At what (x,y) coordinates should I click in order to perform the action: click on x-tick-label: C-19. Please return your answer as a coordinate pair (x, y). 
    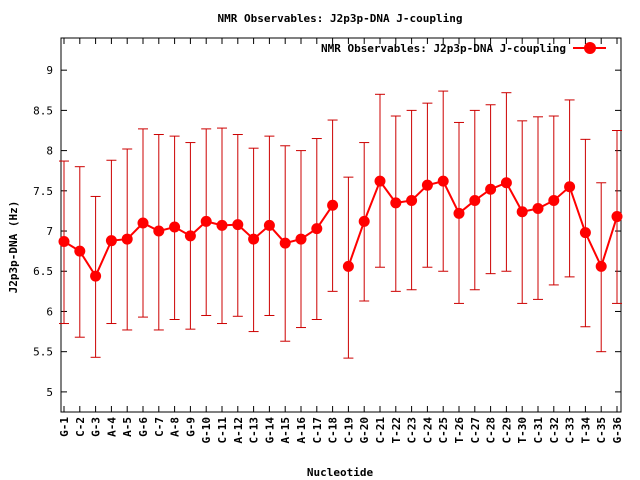
    Looking at the image, I should click on (348, 430).